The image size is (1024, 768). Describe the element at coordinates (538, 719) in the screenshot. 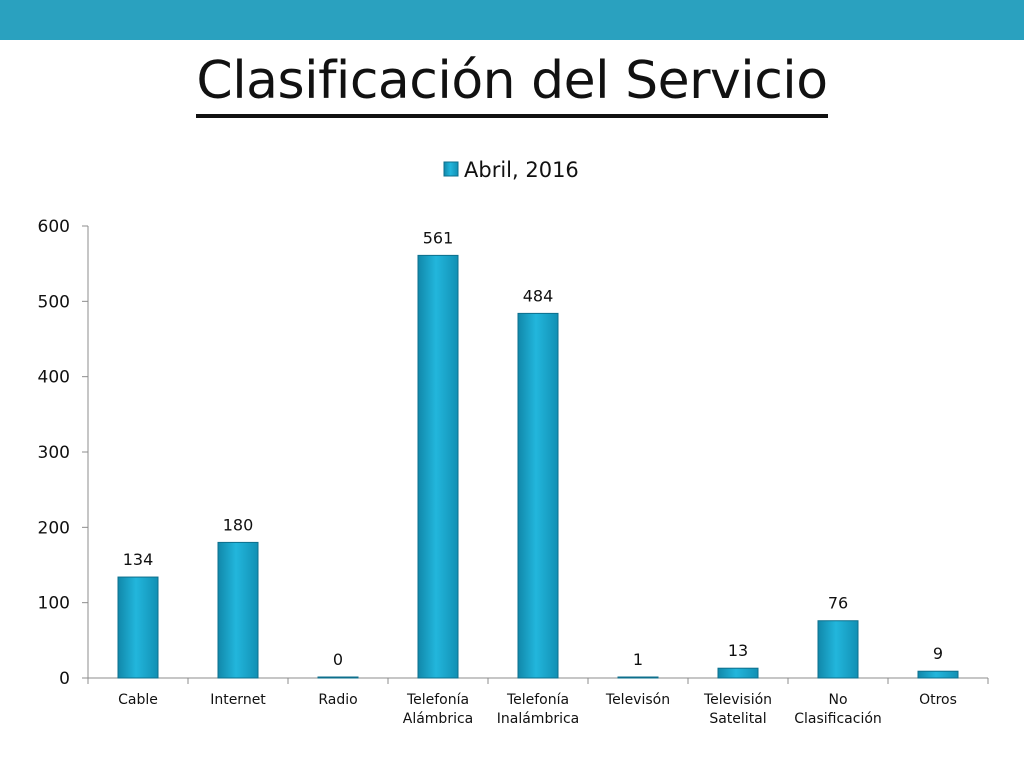

I see `category-label: Inalámbrica` at that location.